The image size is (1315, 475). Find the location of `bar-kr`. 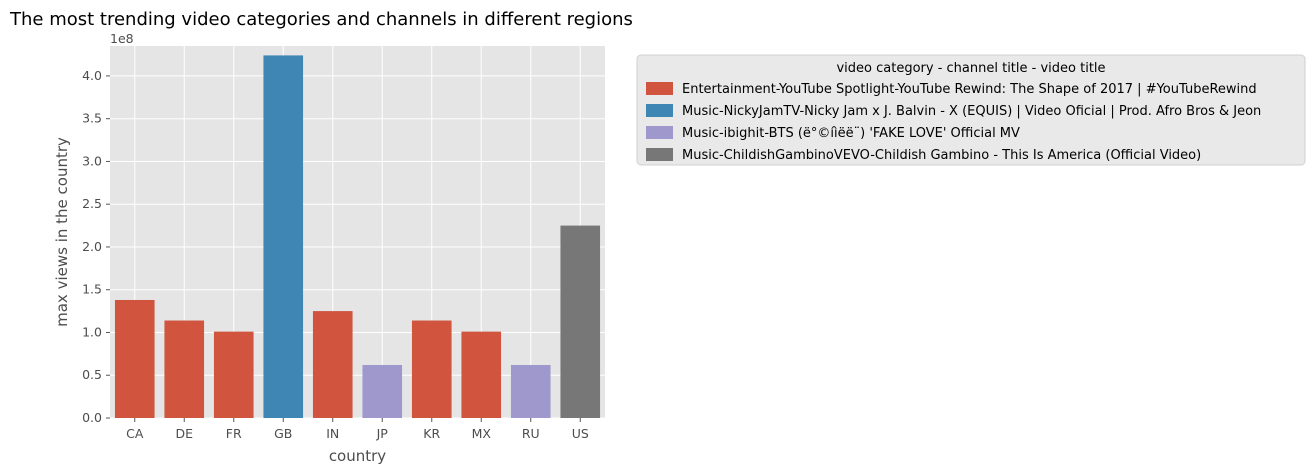

bar-kr is located at coordinates (431, 369).